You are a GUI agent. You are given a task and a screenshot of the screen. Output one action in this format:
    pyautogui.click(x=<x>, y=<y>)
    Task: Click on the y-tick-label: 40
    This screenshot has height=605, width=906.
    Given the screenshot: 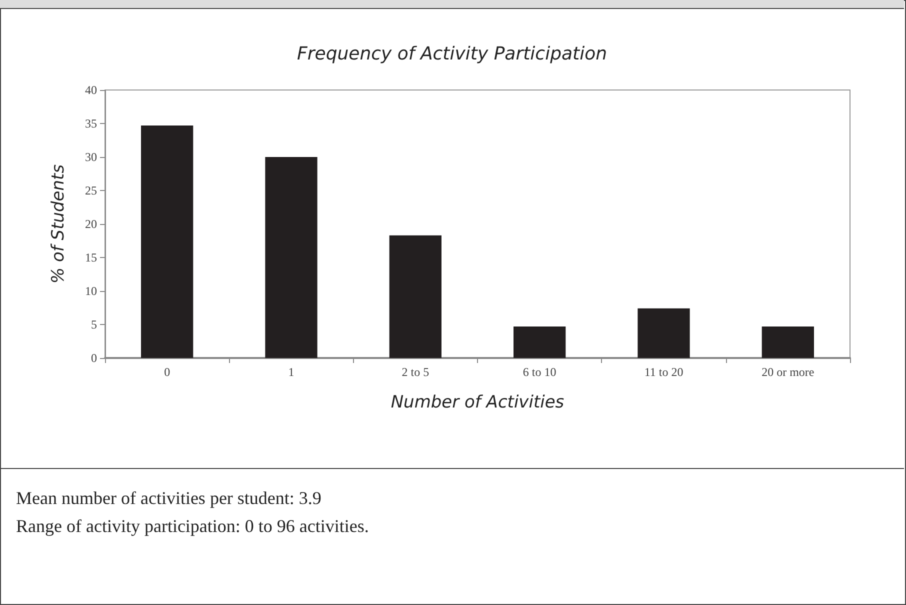 What is the action you would take?
    pyautogui.click(x=91, y=90)
    